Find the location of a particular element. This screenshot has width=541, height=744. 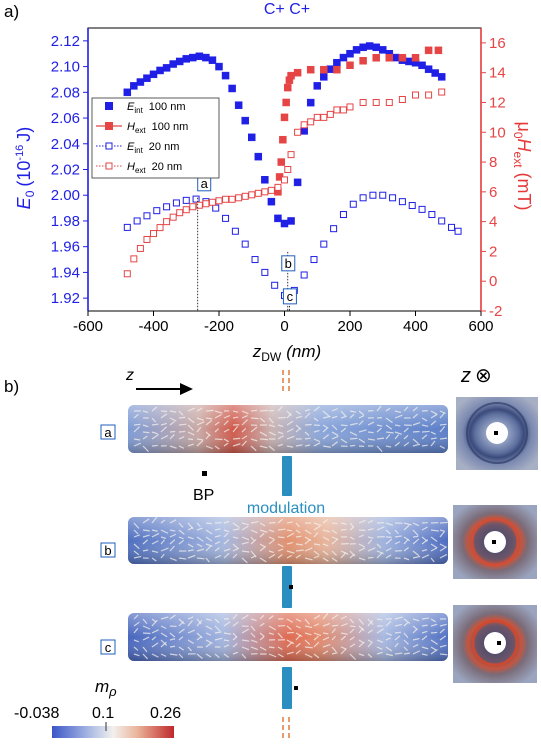

marker-box is located at coordinates (289, 296).